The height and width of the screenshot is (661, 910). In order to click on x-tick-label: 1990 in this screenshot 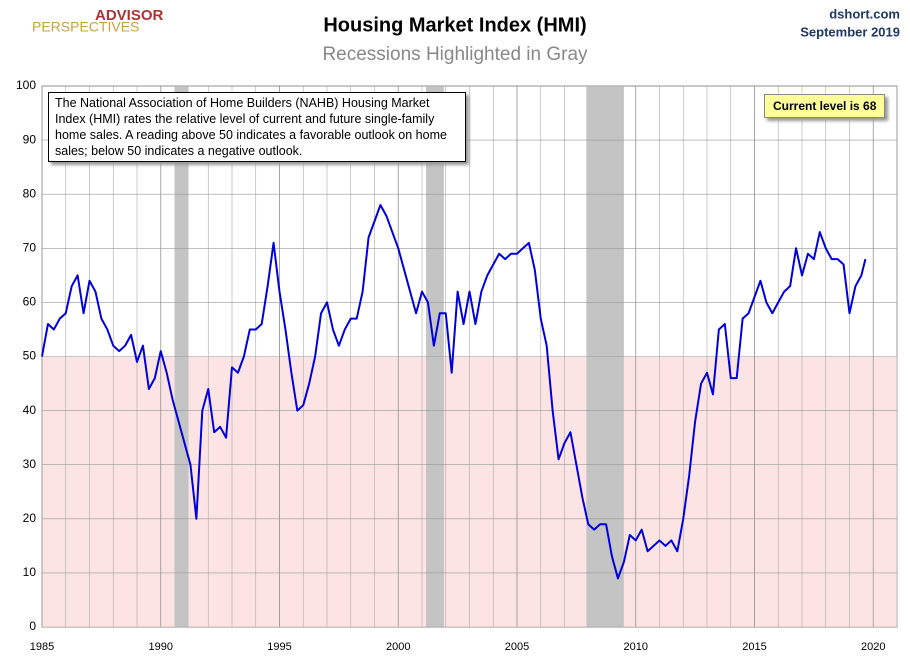, I will do `click(161, 647)`.